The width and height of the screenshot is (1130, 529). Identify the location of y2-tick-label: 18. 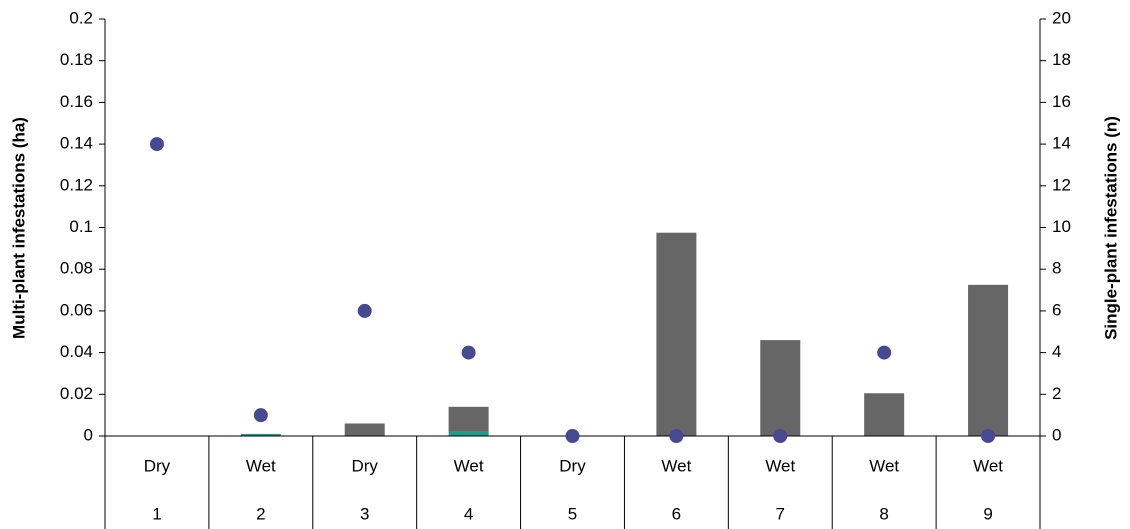
(1061, 59).